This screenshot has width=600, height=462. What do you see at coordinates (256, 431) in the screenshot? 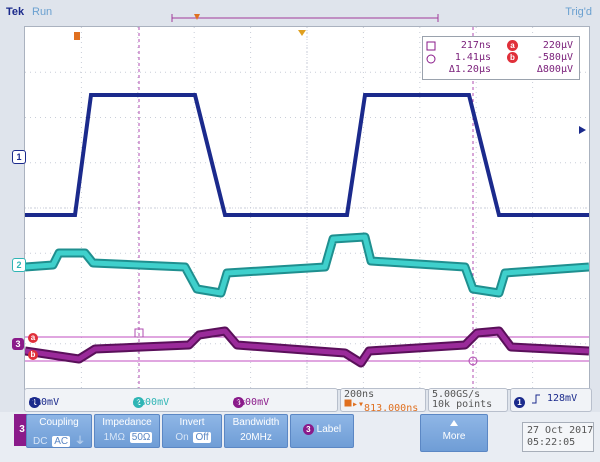
I see `bandwidth-button: Bandwidth 20MHz` at bounding box center [256, 431].